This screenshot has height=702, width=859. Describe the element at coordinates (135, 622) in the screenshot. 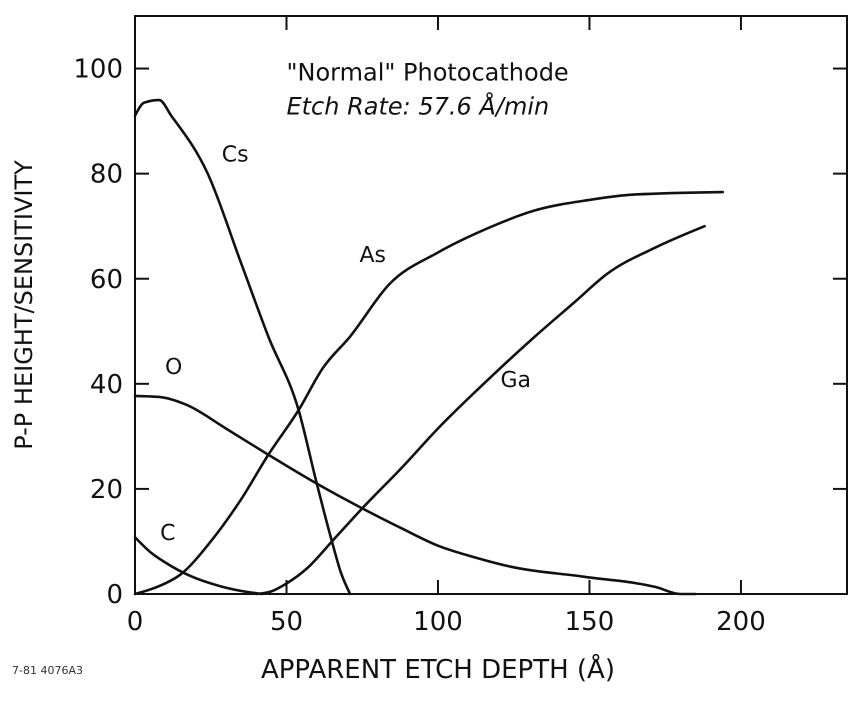

I see `x-tick-label: 0` at that location.